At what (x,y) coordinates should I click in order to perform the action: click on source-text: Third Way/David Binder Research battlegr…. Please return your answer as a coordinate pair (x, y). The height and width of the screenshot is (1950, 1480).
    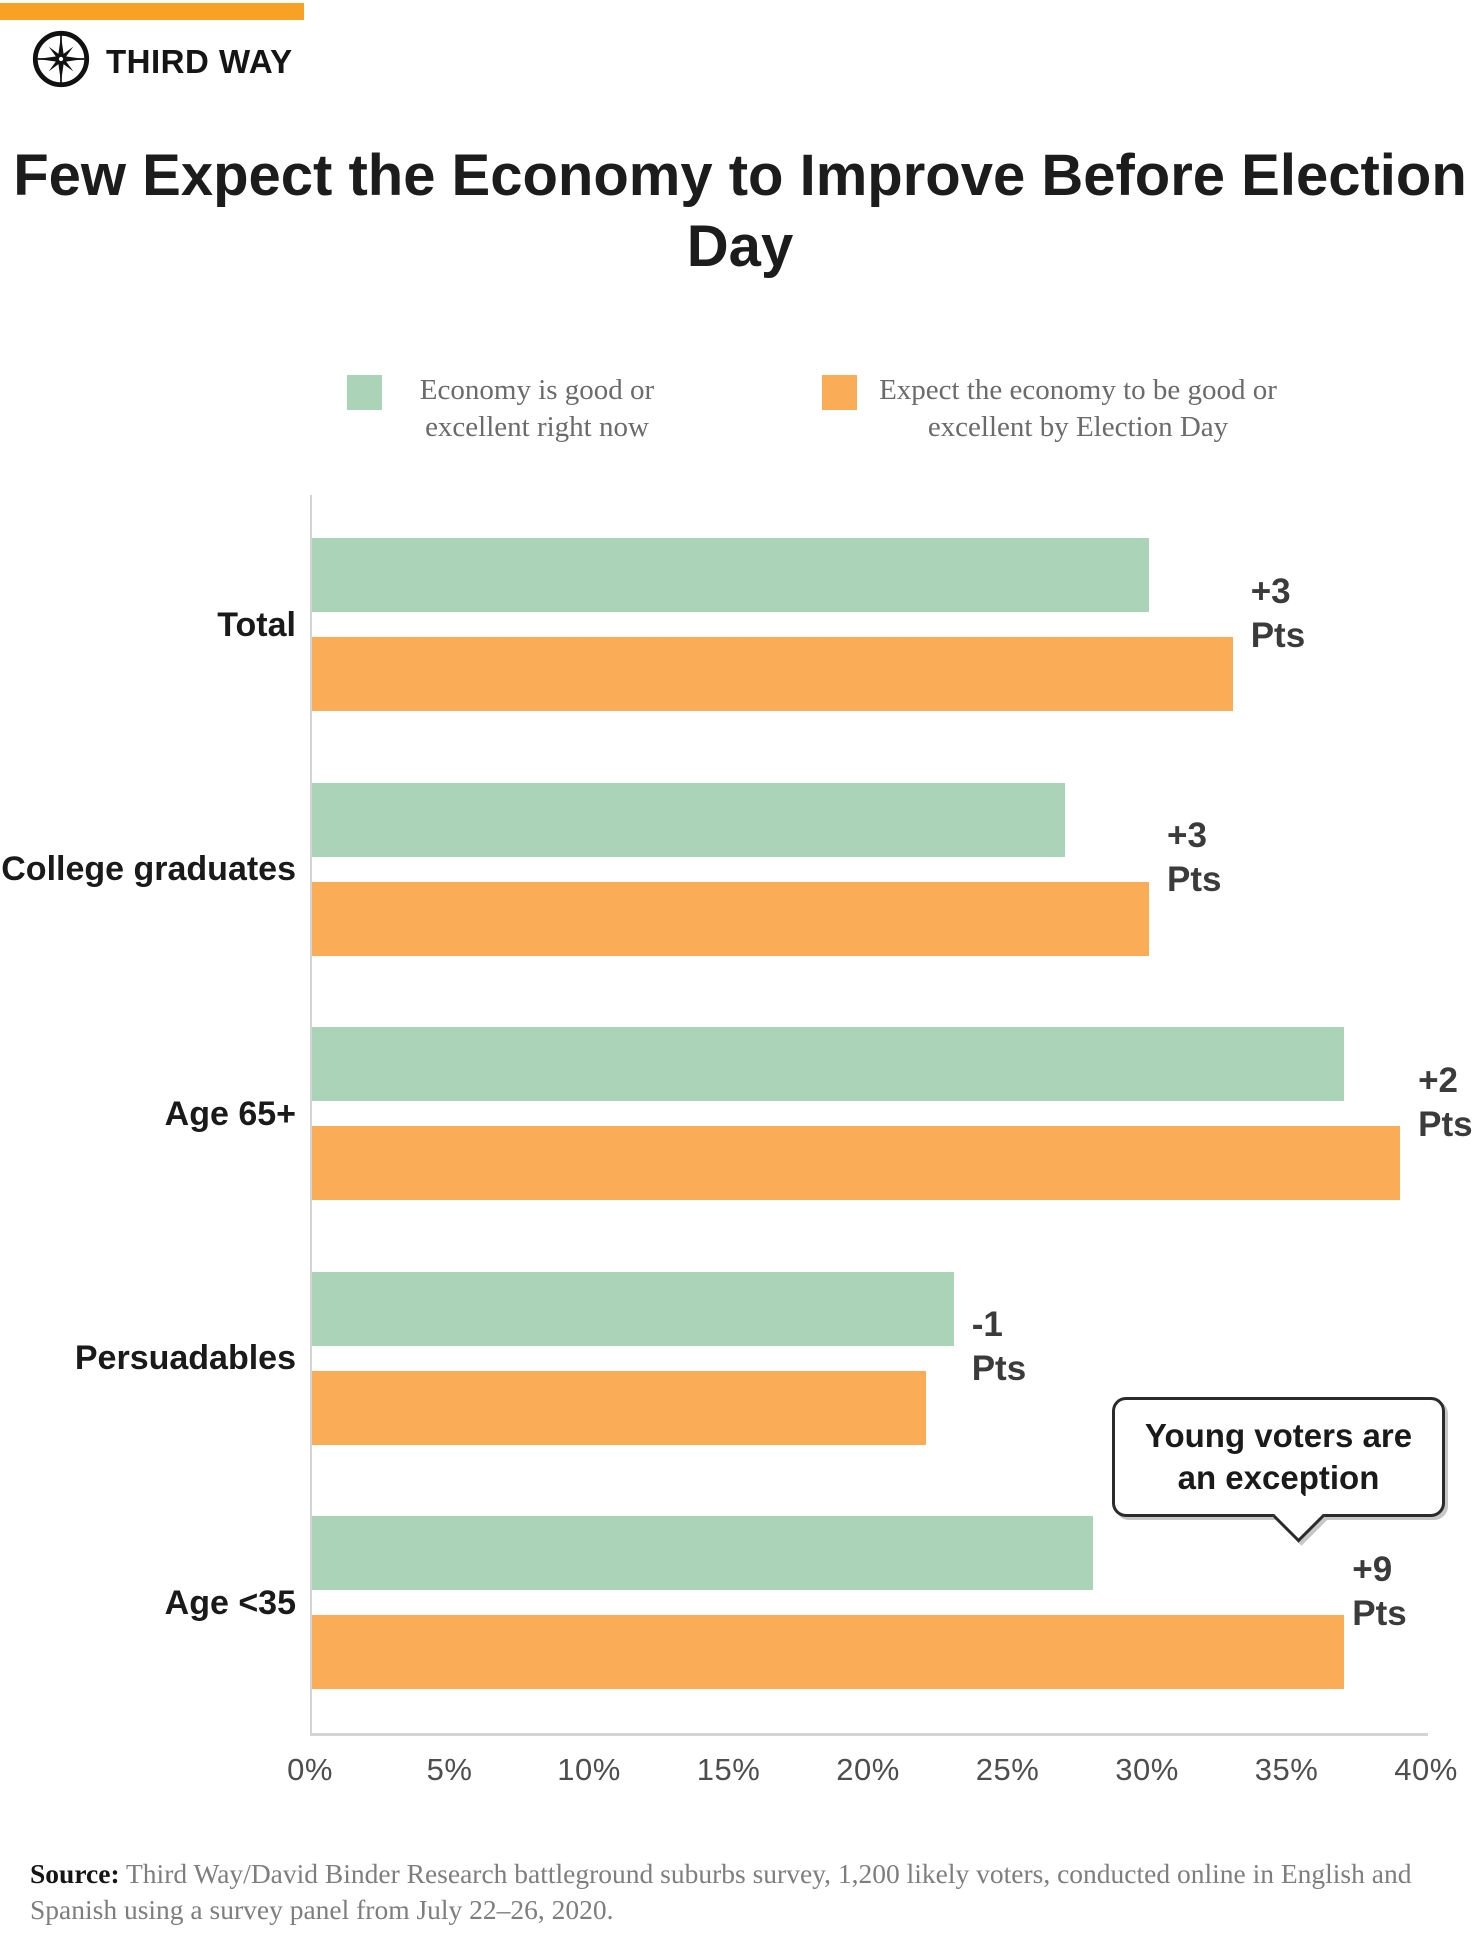
    Looking at the image, I should click on (721, 1891).